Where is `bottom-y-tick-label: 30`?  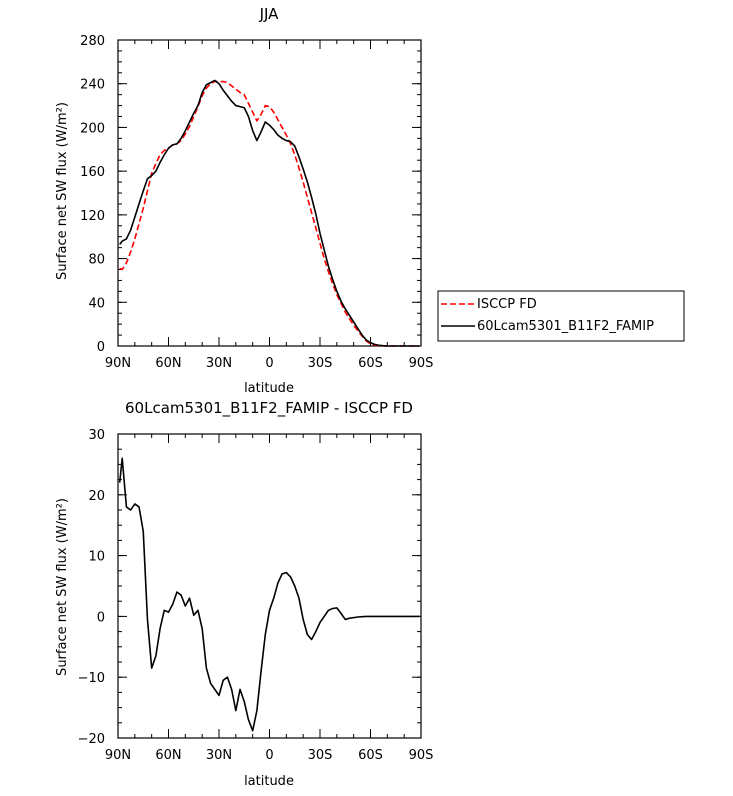 bottom-y-tick-label: 30 is located at coordinates (96, 435).